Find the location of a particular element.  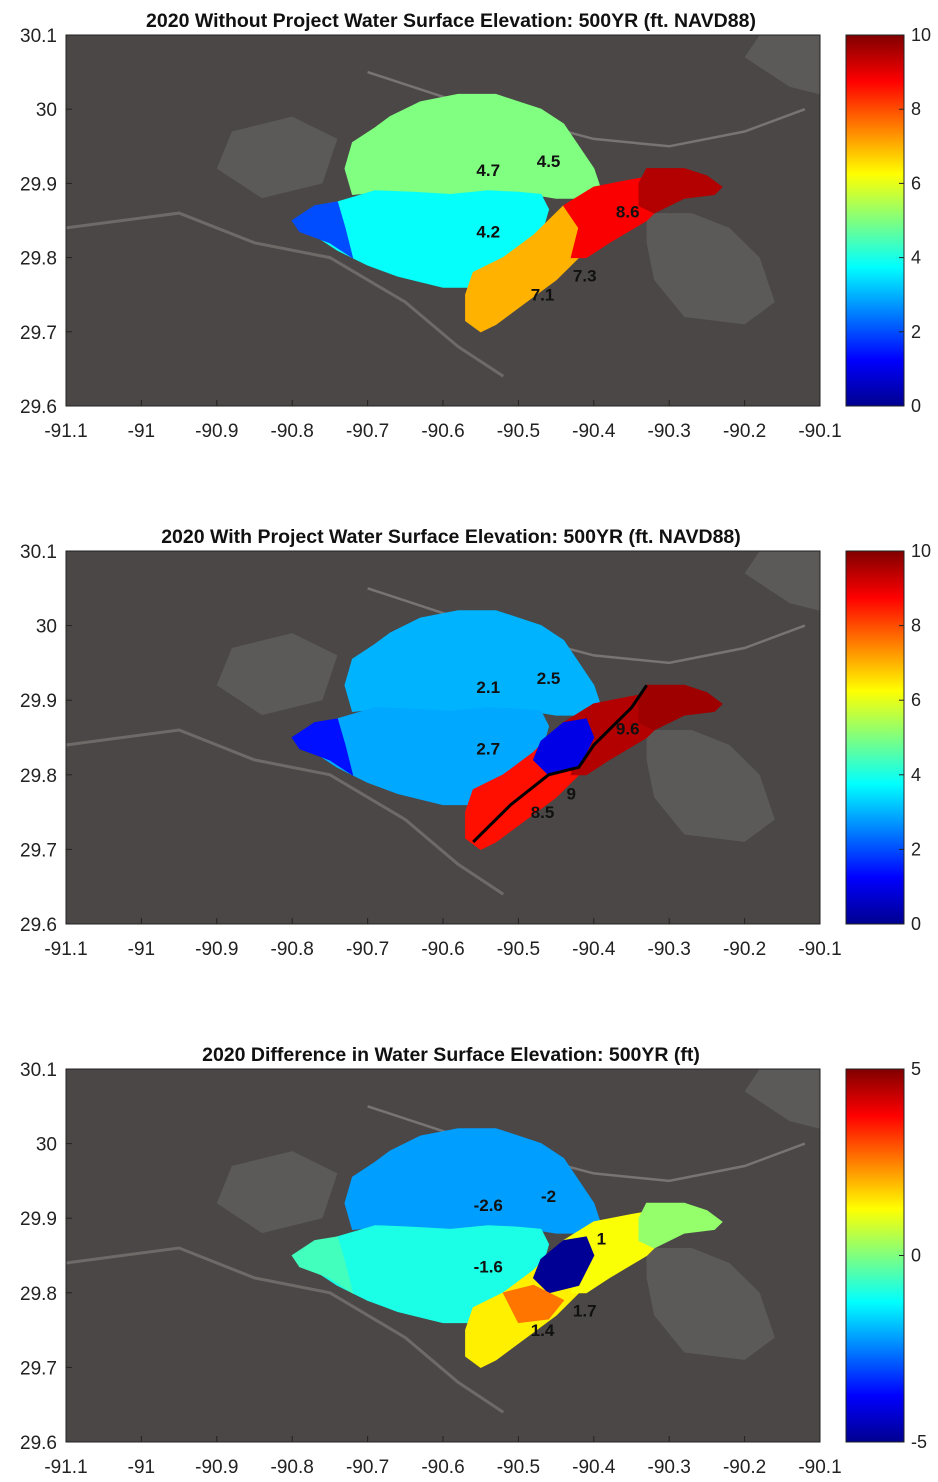

data-label: 1.7 is located at coordinates (585, 1311).